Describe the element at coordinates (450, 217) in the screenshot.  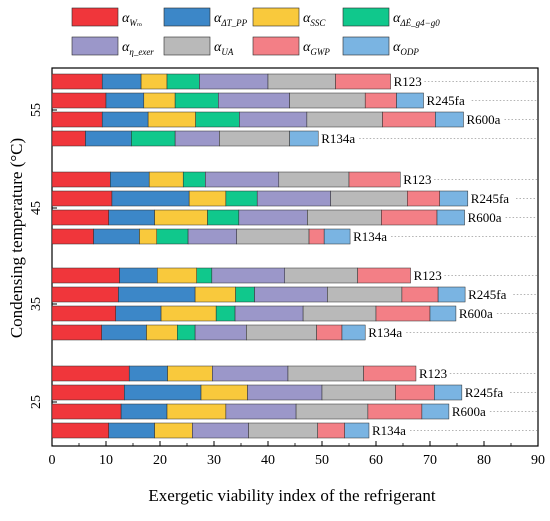
I see `bar-segment-ODP-45-R600a` at that location.